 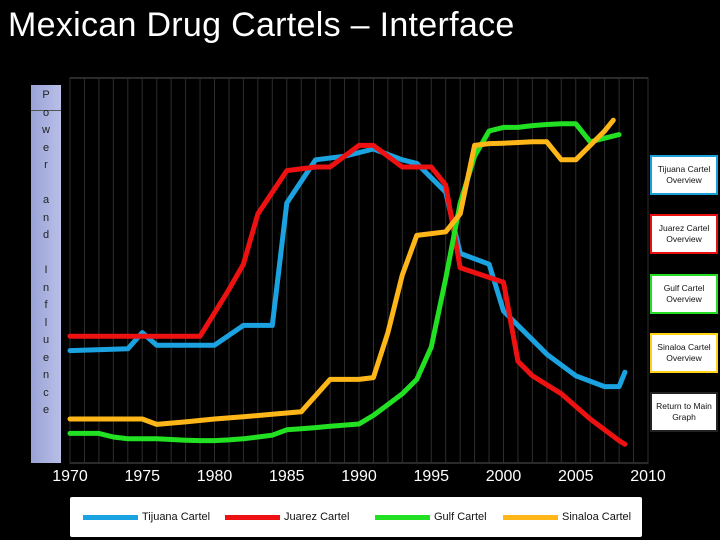 What do you see at coordinates (684, 412) in the screenshot?
I see `overview-button: Return to Main Graph` at bounding box center [684, 412].